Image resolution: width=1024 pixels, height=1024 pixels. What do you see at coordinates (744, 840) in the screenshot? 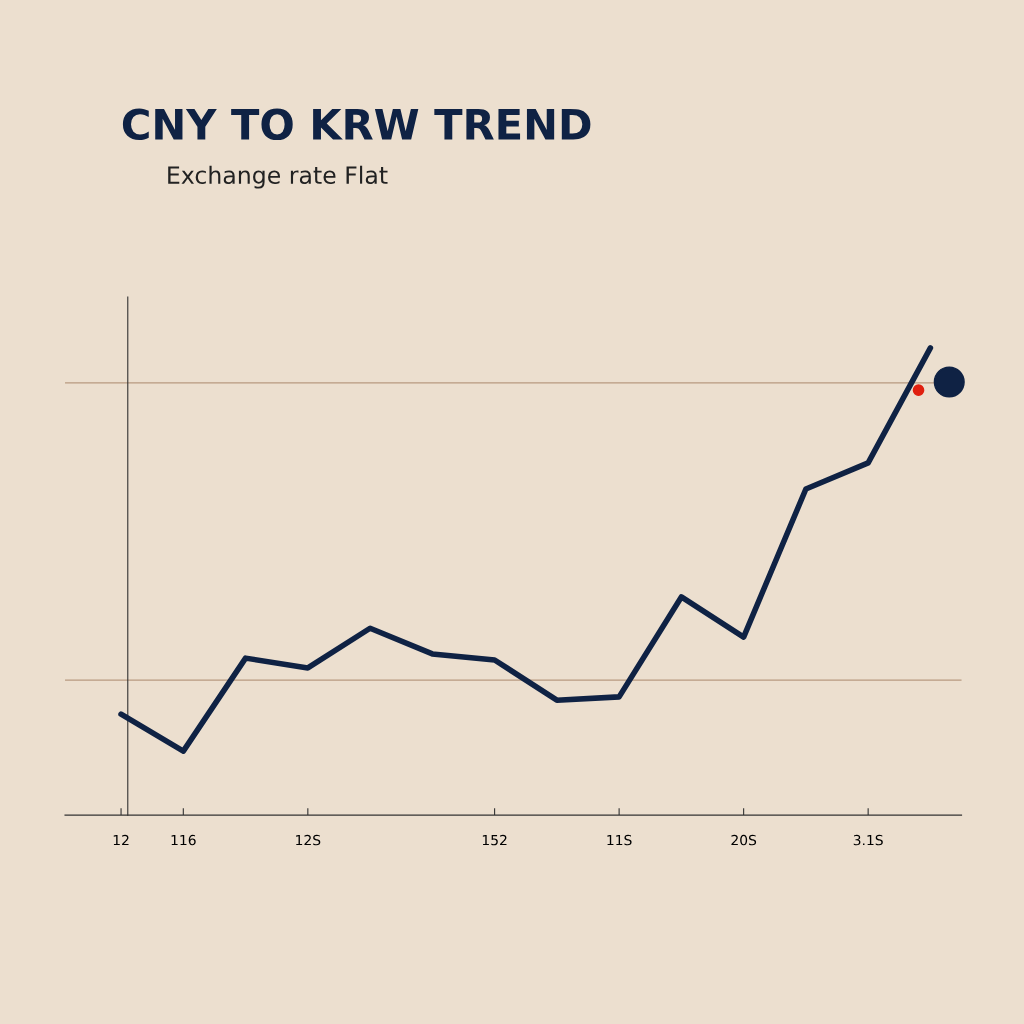
I see `x-tick-label: 20S` at bounding box center [744, 840].